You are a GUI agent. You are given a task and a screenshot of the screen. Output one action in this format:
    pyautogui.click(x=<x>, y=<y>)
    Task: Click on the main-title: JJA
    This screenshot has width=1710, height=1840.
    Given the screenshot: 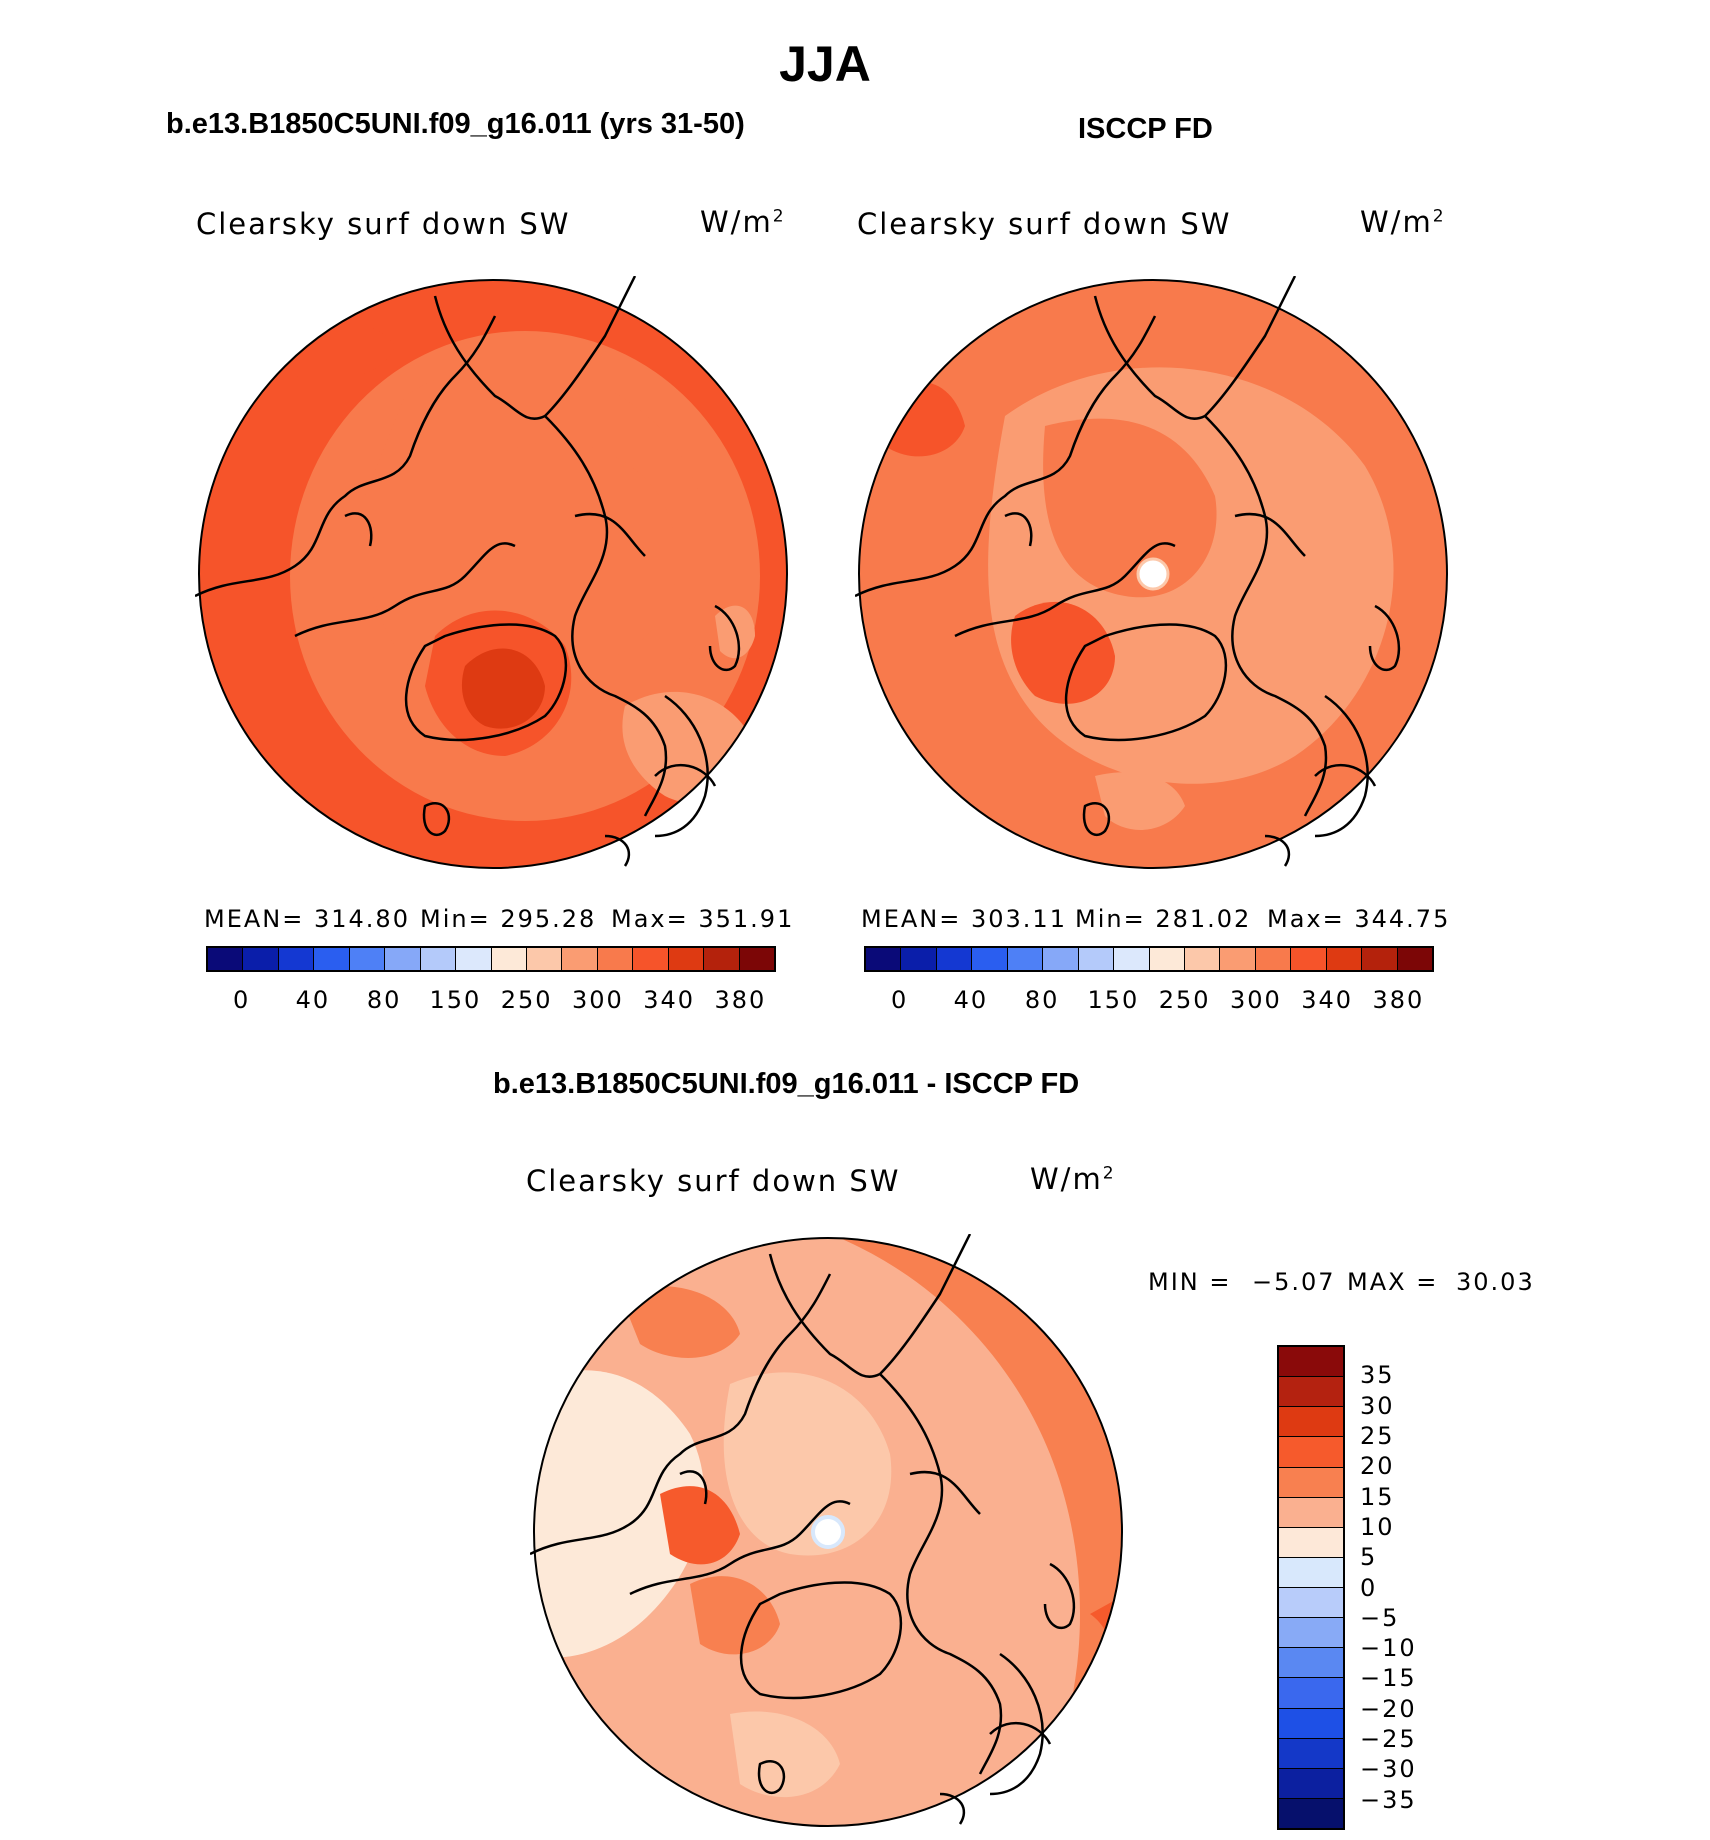 What is the action you would take?
    pyautogui.click(x=825, y=64)
    